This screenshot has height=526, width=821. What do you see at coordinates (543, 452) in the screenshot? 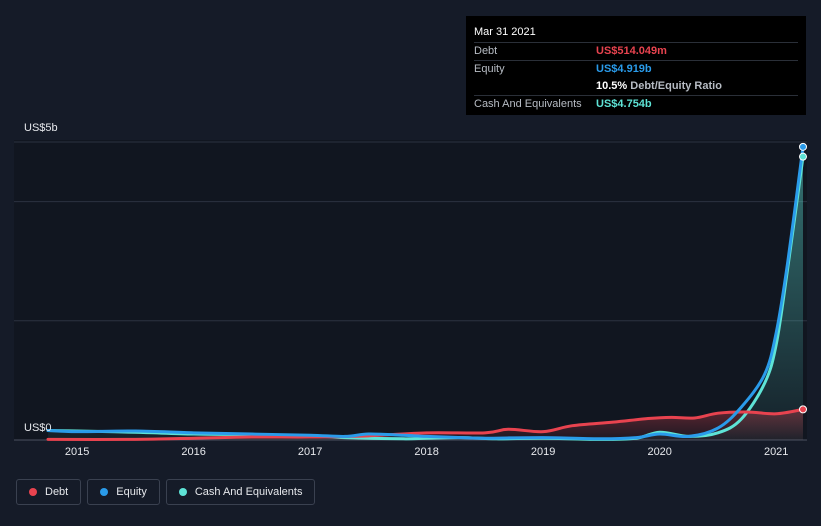
I see `x-tick-label: 2019` at bounding box center [543, 452].